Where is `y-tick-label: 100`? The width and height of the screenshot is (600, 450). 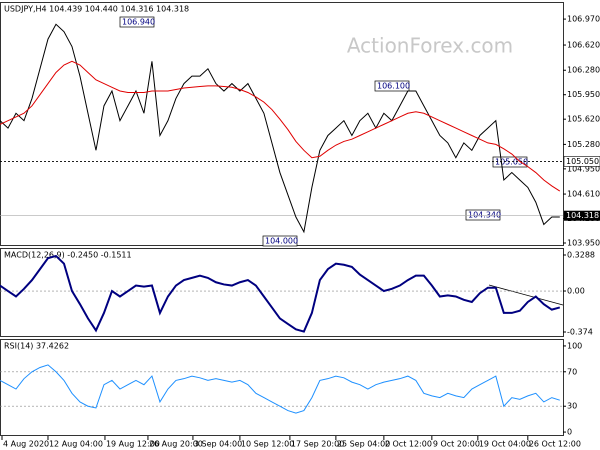
y-tick-label: 100 is located at coordinates (574, 345).